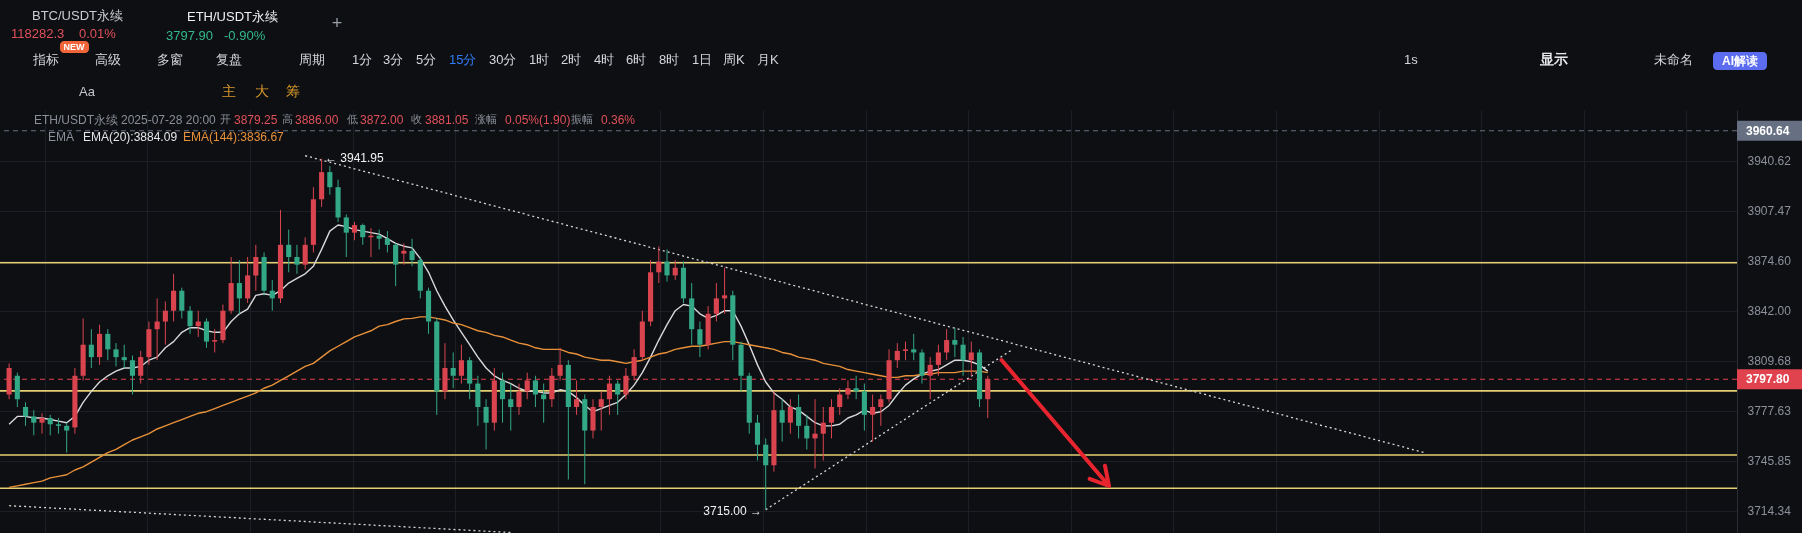 The height and width of the screenshot is (533, 1802). I want to click on y-tick-label: 3714.34, so click(1769, 511).